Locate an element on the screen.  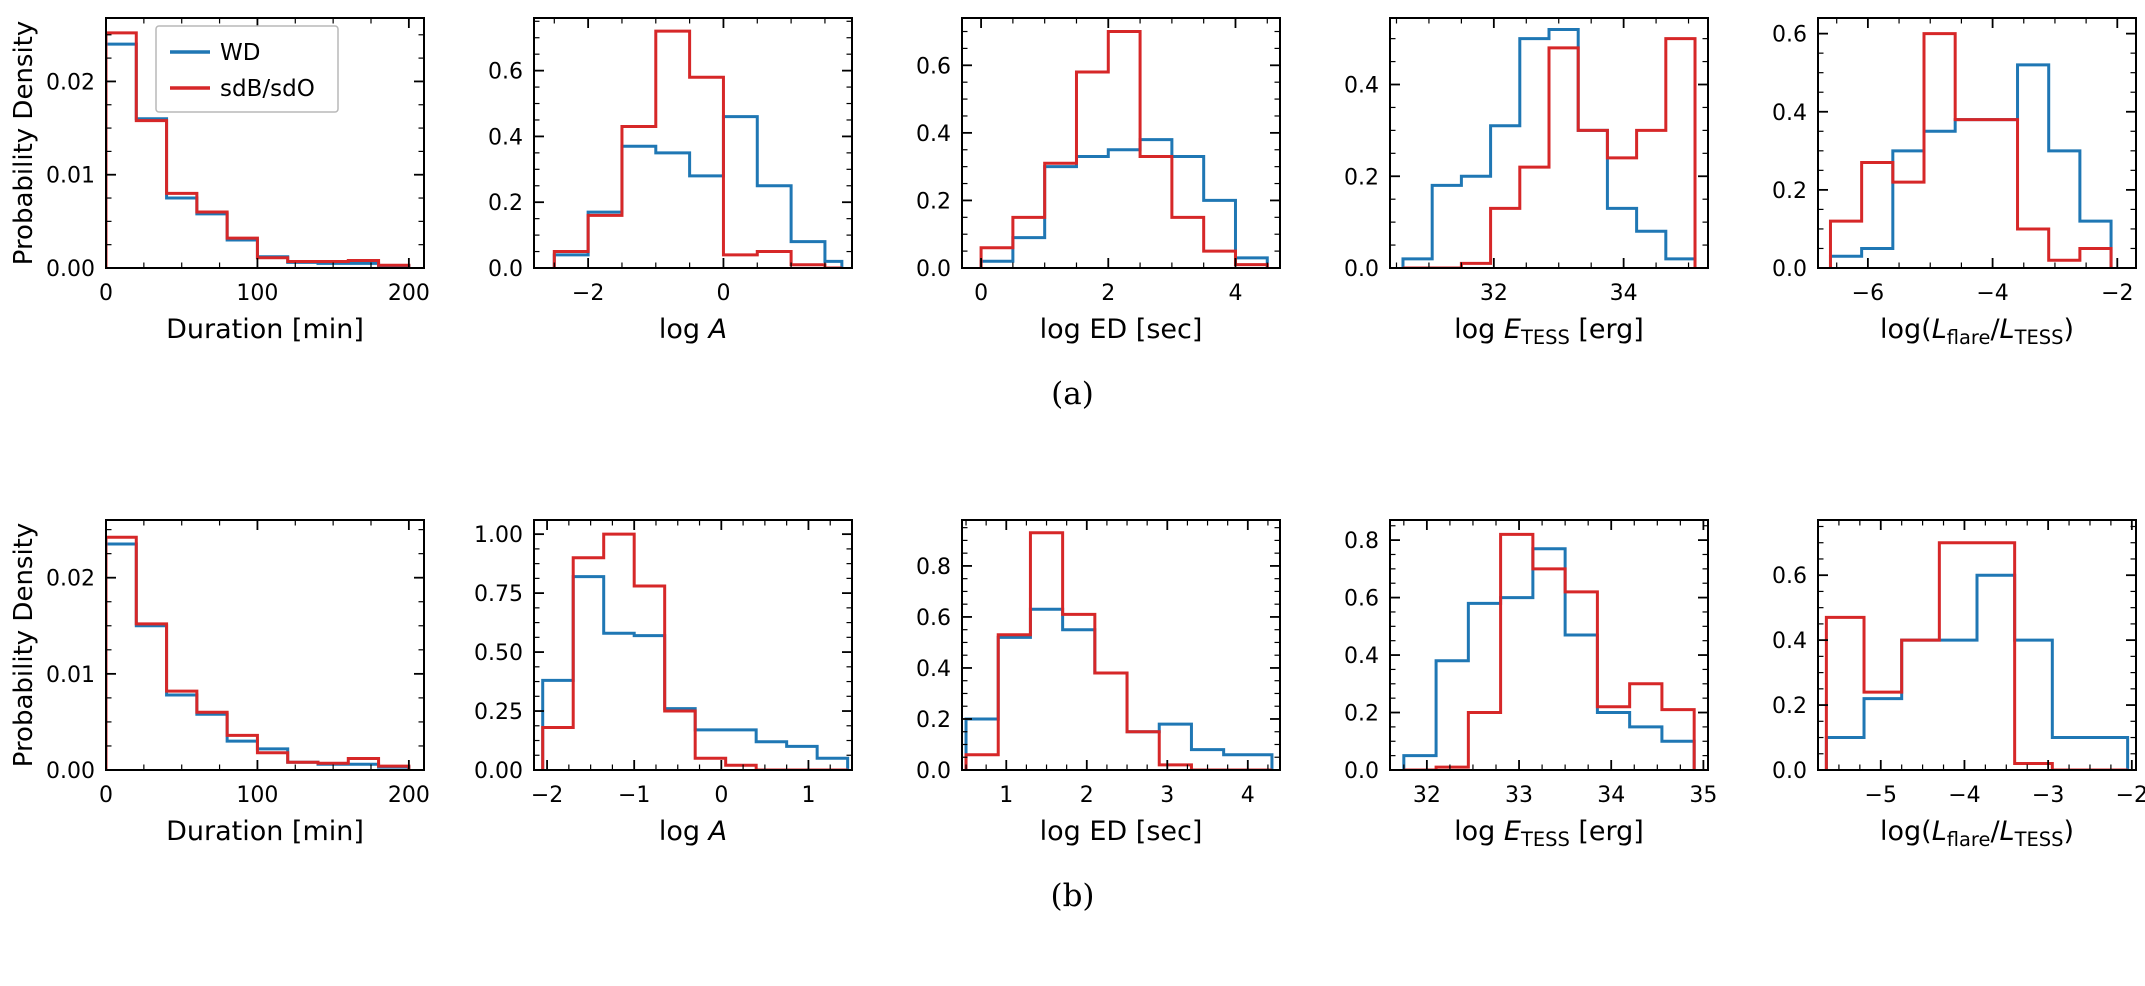
x-tick-label: 4 is located at coordinates (1248, 795).